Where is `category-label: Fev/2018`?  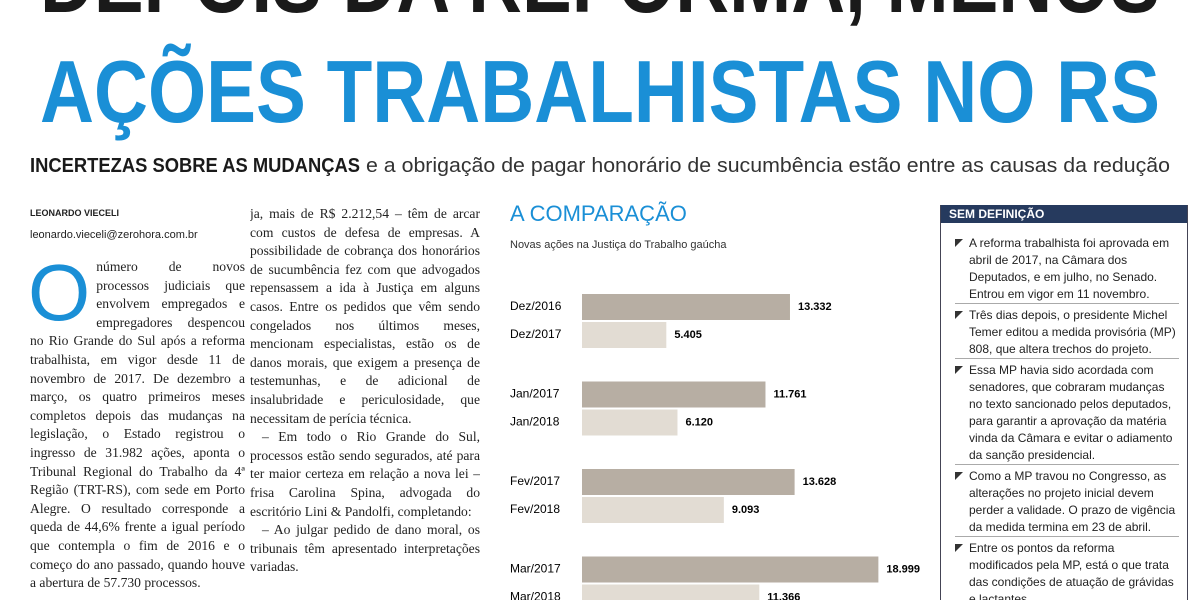
category-label: Fev/2018 is located at coordinates (535, 509).